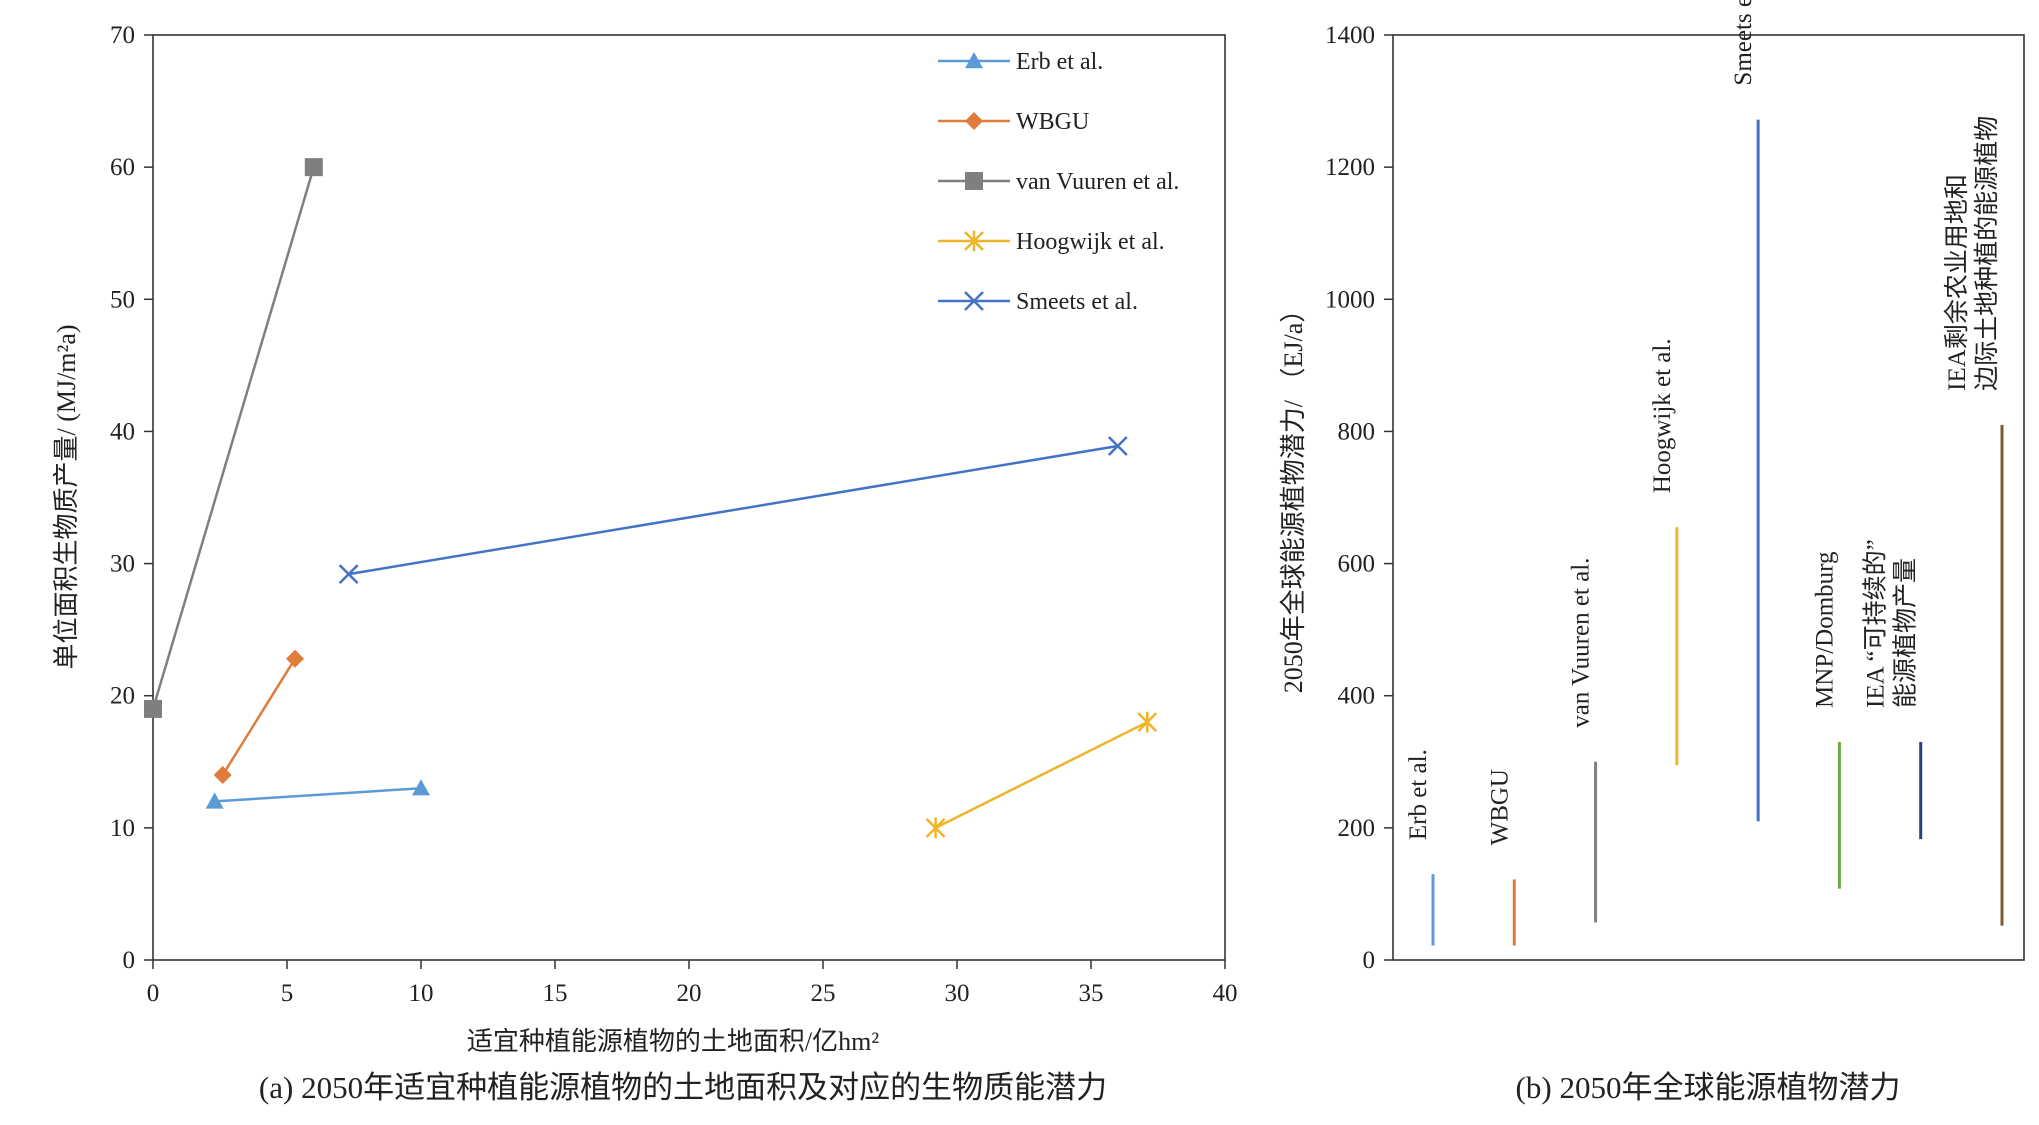 The width and height of the screenshot is (2039, 1125). I want to click on panel-a-y-tick-label: 40, so click(122, 431).